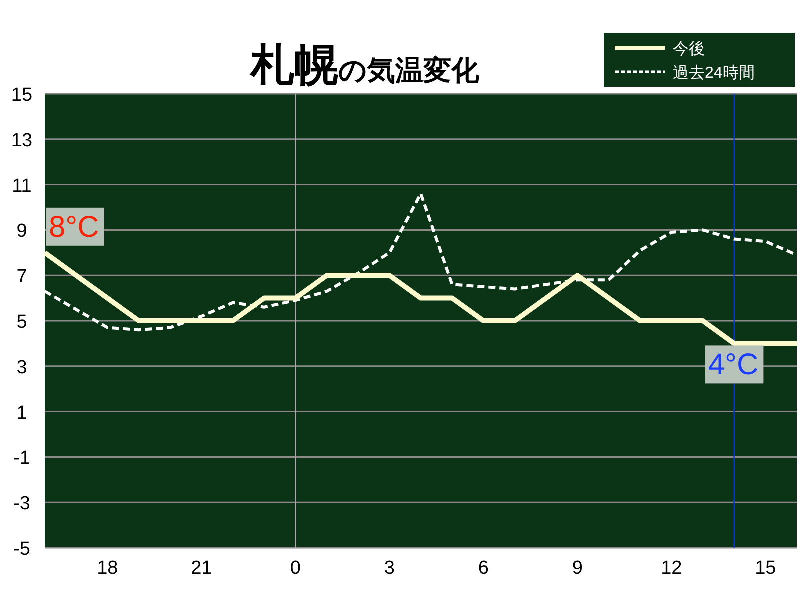  What do you see at coordinates (364, 65) in the screenshot?
I see `chart-title: 札幌の気温変化` at bounding box center [364, 65].